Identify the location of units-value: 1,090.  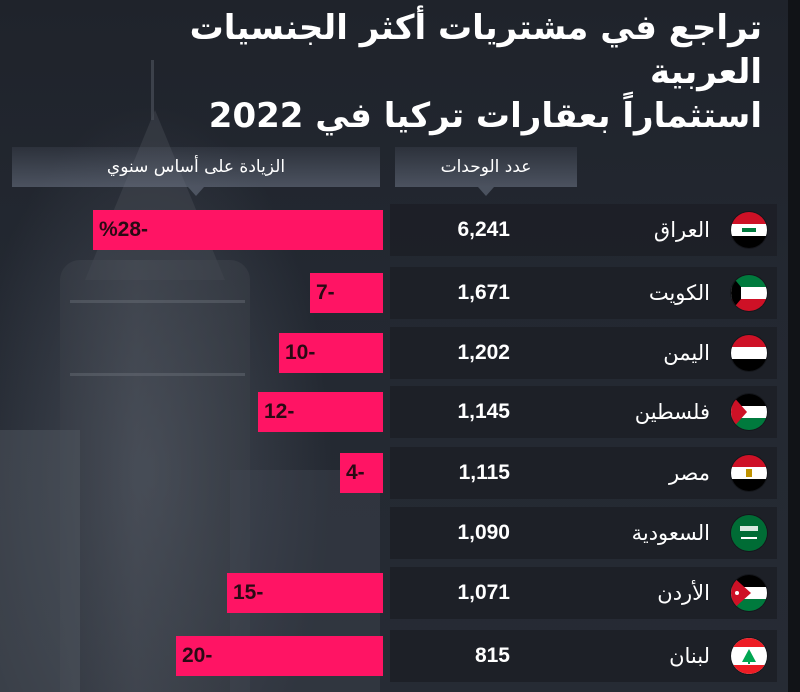
(483, 532).